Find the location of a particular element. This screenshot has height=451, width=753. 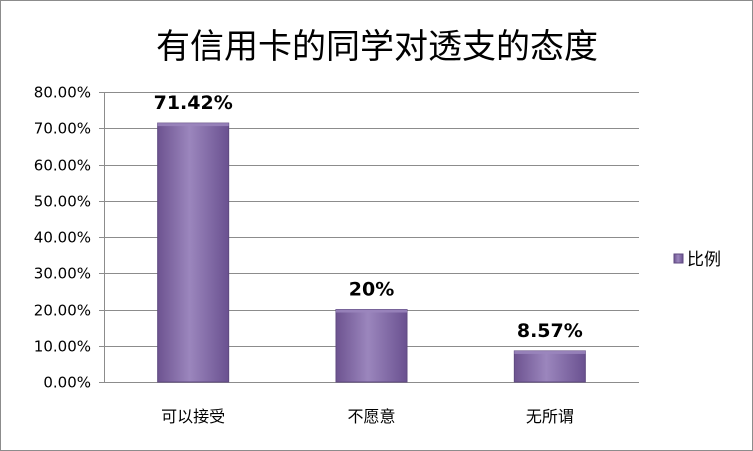

y-tick-label: 10.00% is located at coordinates (62, 347).